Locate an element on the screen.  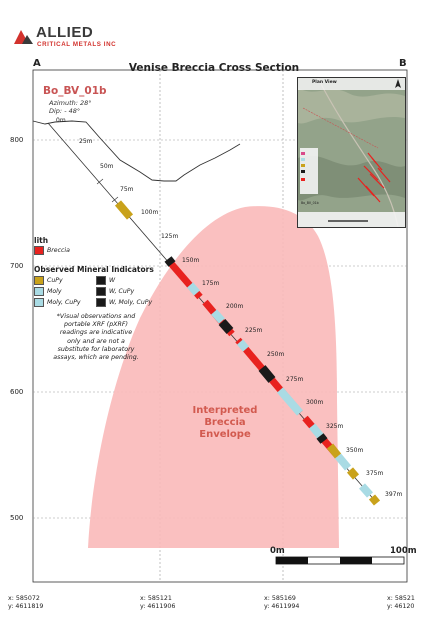
mineral-legend-title: Observed Mineral Indicators is located at coordinates (94, 269).